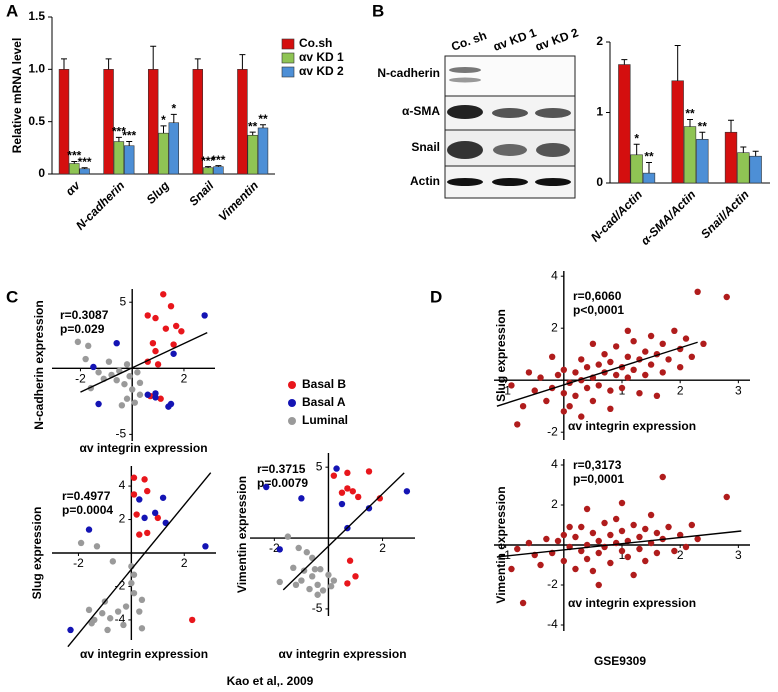 The image size is (778, 692). I want to click on y-tick-label: 1, so click(599, 112).